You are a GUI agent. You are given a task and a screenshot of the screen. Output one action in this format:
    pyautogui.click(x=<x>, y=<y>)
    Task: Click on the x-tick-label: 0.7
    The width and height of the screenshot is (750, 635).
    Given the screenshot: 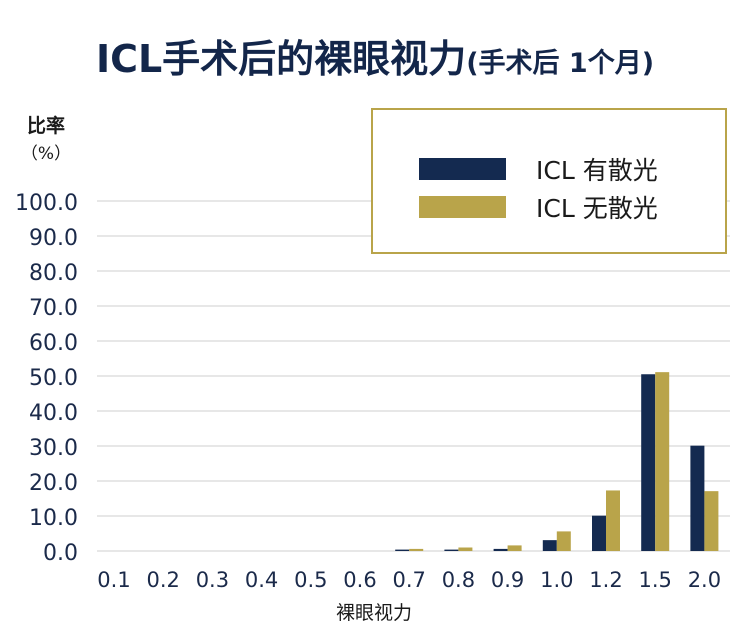 What is the action you would take?
    pyautogui.click(x=408, y=580)
    